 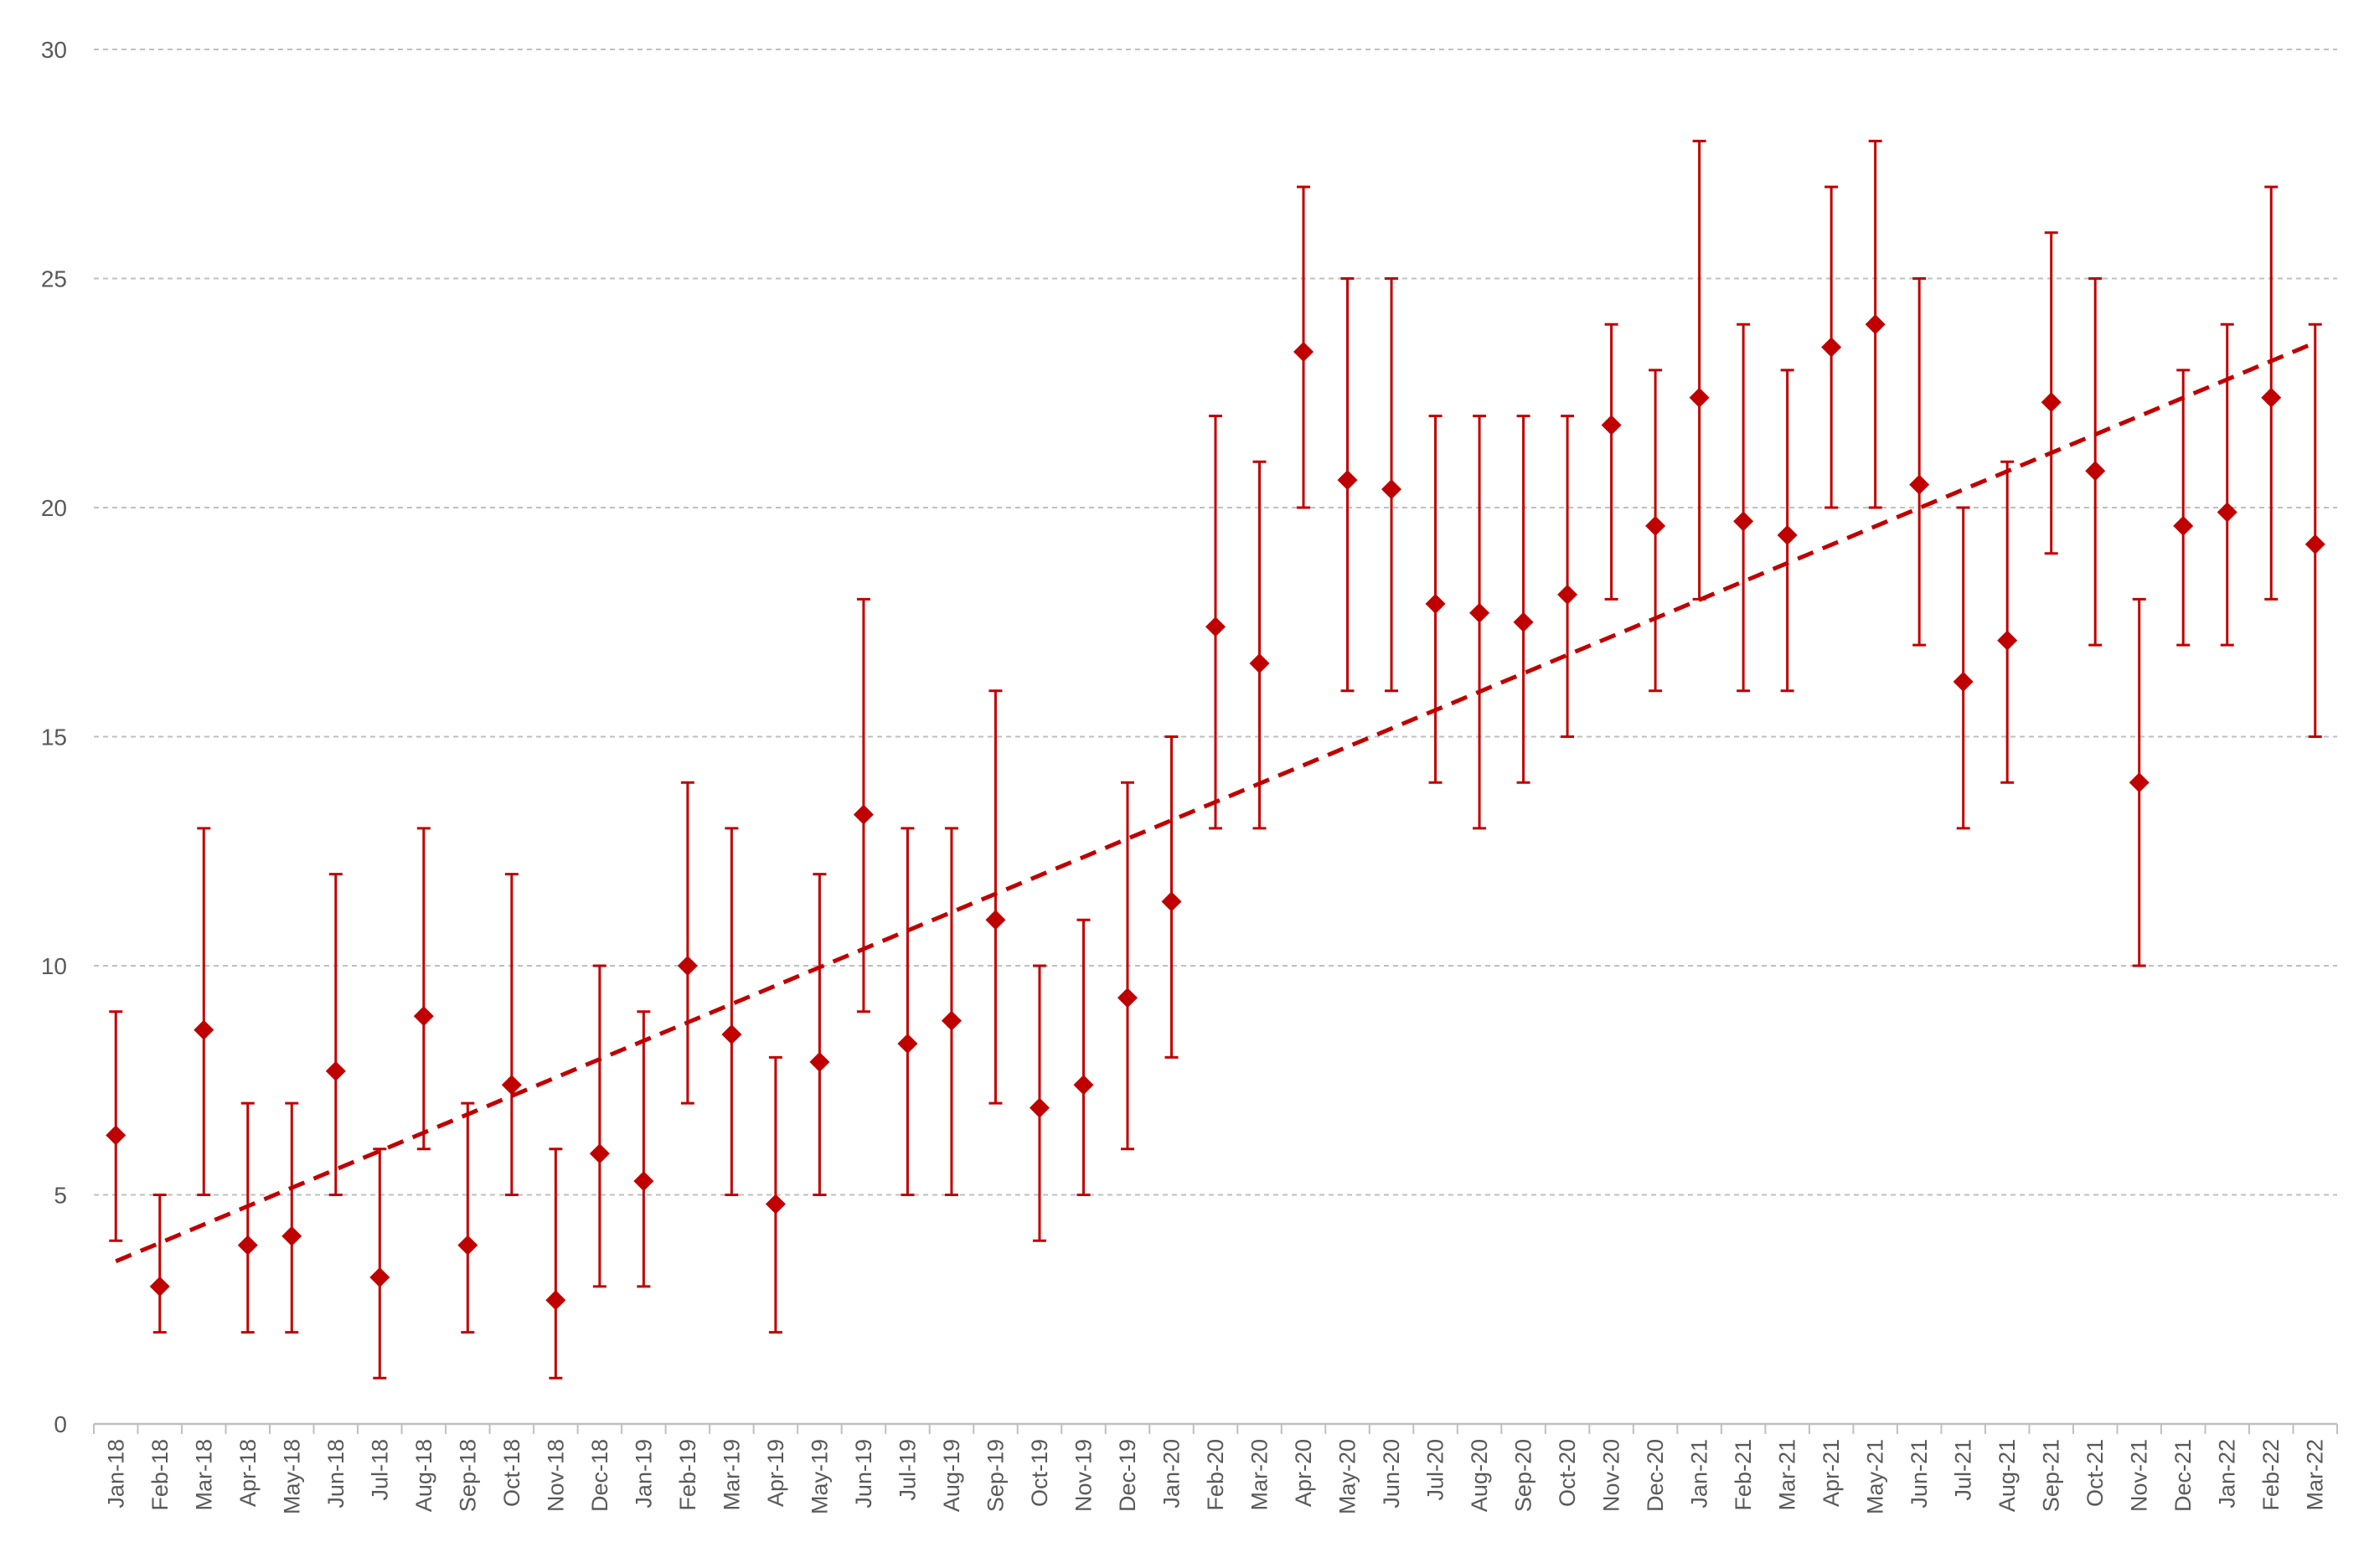 What do you see at coordinates (511, 1473) in the screenshot?
I see `x-tick-label: Oct-18` at bounding box center [511, 1473].